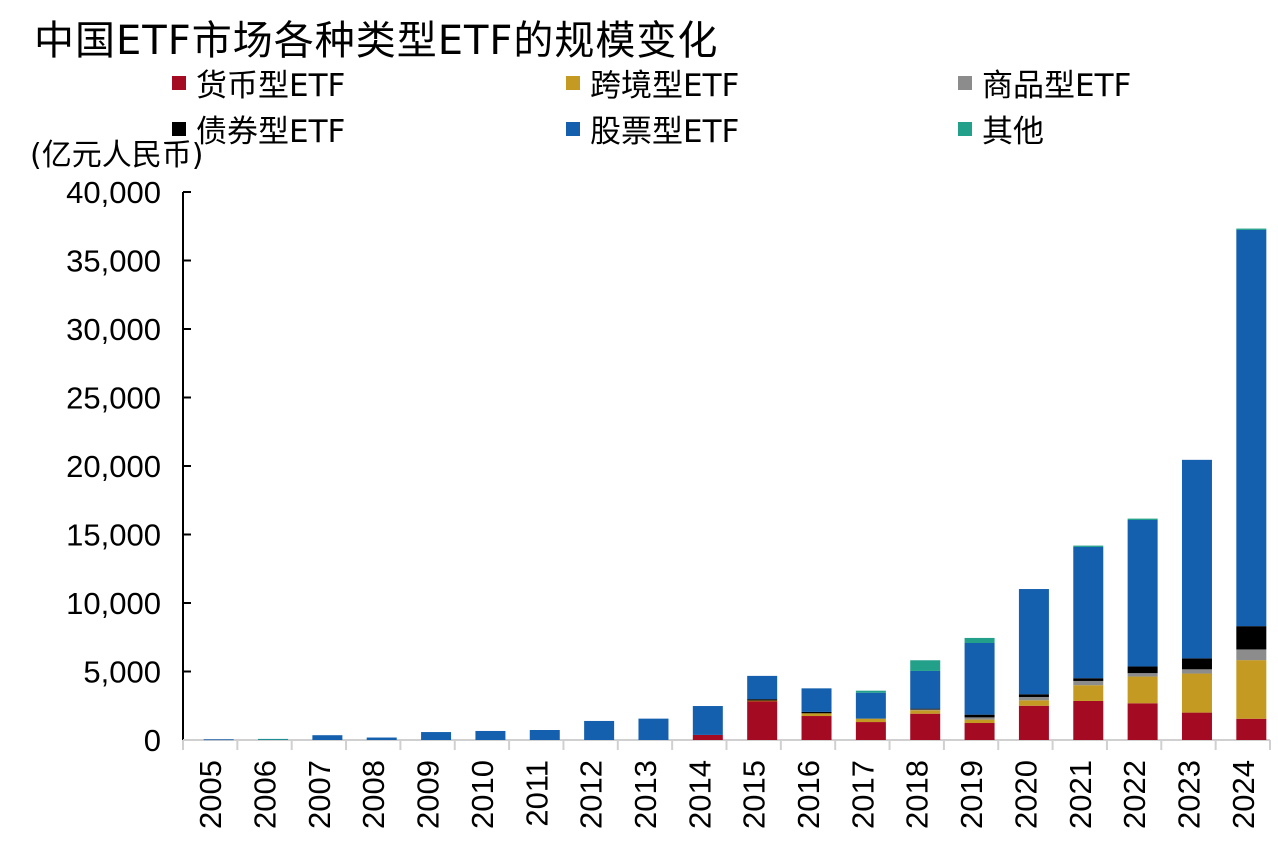  I want to click on legend-label: 债券型ETF, so click(271, 132).